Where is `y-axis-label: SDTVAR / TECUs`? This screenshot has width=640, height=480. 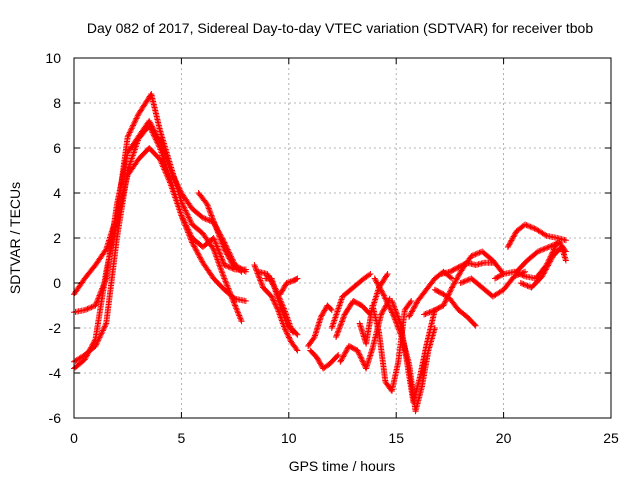
y-axis-label: SDTVAR / TECUs is located at coordinates (15, 238).